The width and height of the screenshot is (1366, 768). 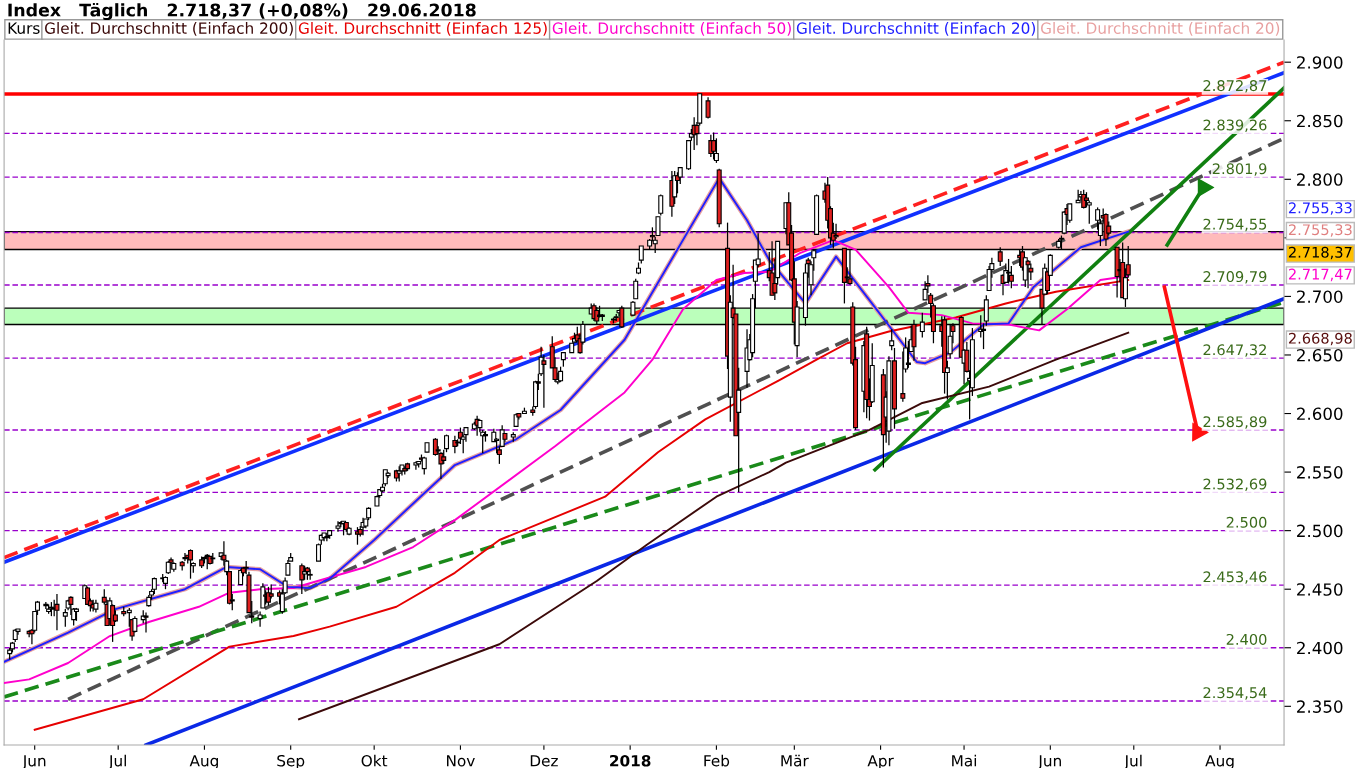 What do you see at coordinates (422, 29) in the screenshot?
I see `text: Gleit. Durchschnitt (Einfach 125)` at bounding box center [422, 29].